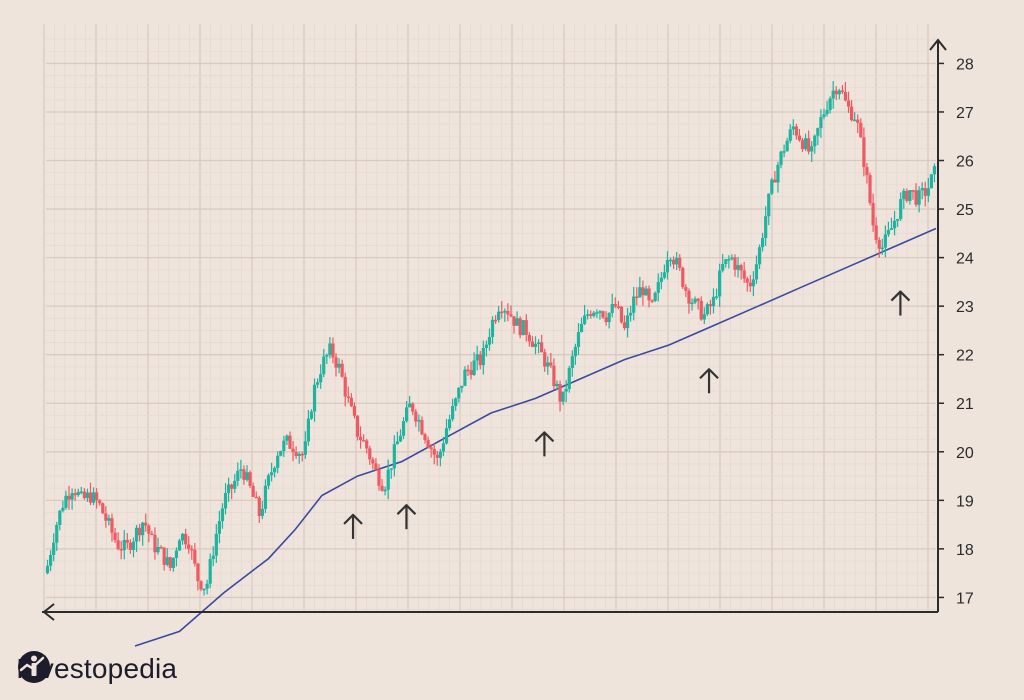 The image size is (1024, 700). I want to click on y-axis-arrow-icon, so click(938, 44).